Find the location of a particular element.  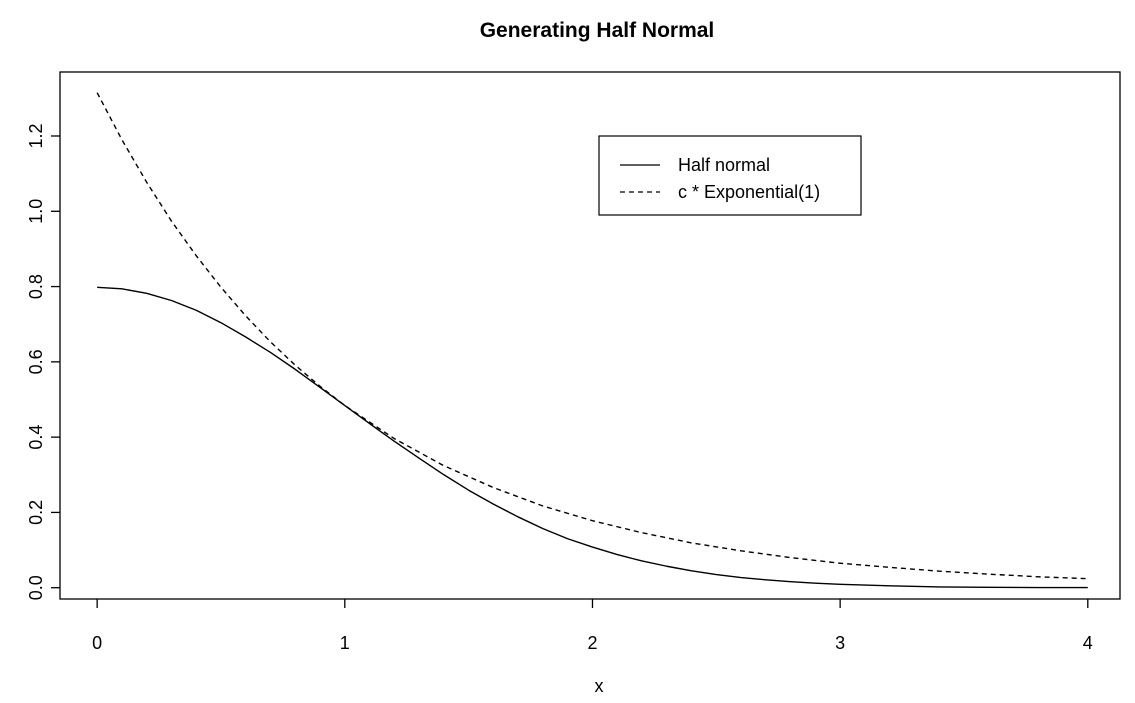

y-tick-label: 1.0 is located at coordinates (36, 211).